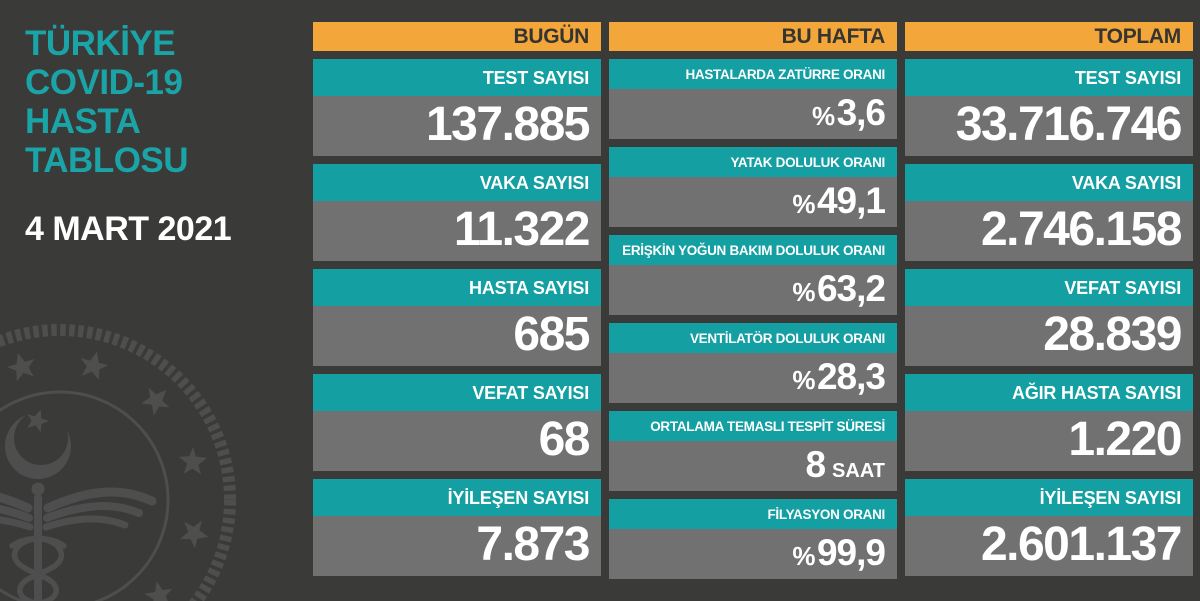 This screenshot has width=1200, height=601. I want to click on stat-value: %3,6, so click(753, 114).